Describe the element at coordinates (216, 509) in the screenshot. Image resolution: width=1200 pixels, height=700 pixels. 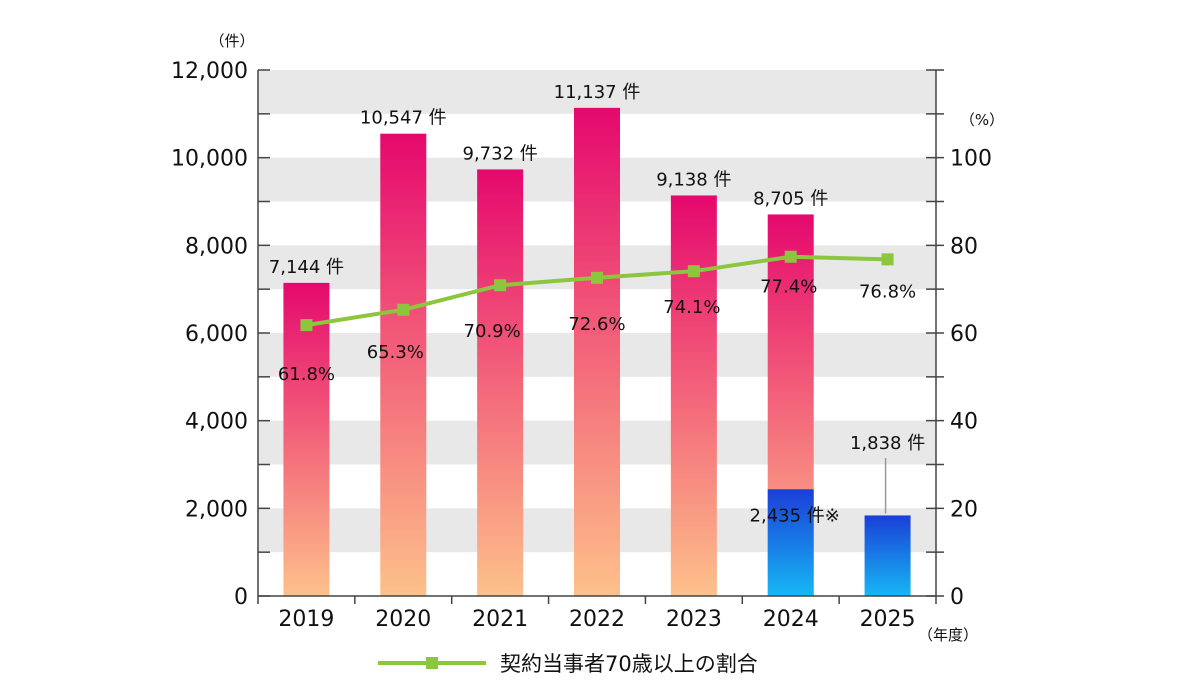
I see `left-tick-label: 2,000` at that location.